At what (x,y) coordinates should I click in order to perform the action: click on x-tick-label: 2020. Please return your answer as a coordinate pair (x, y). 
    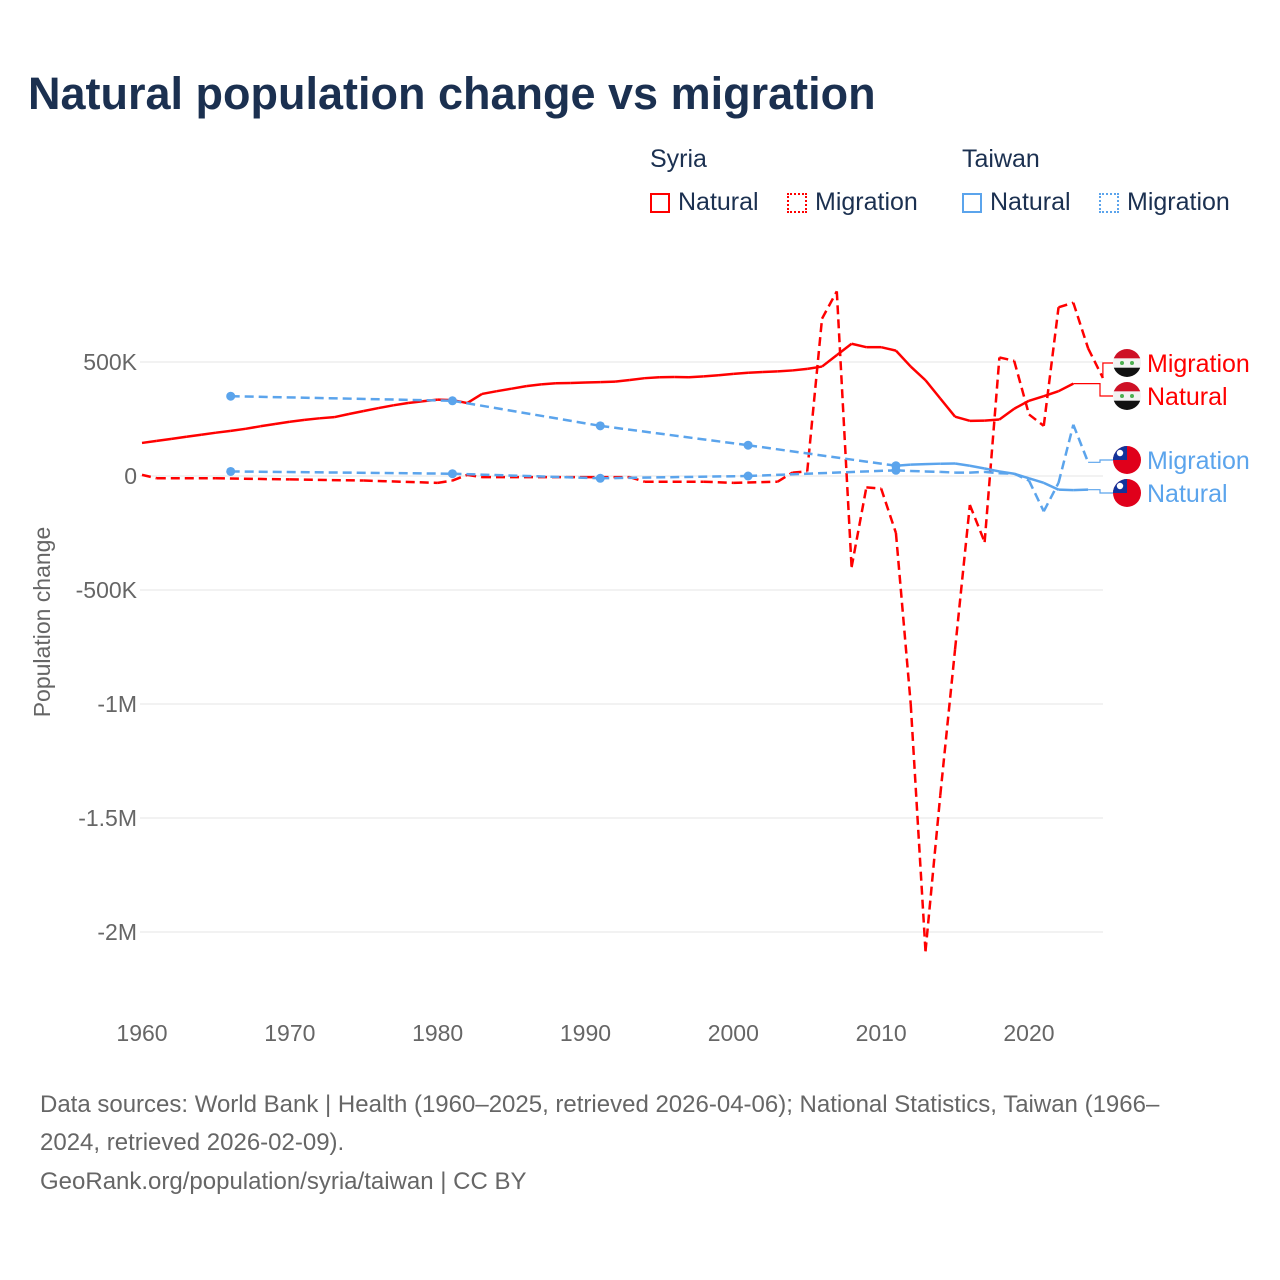
    Looking at the image, I should click on (1028, 1033).